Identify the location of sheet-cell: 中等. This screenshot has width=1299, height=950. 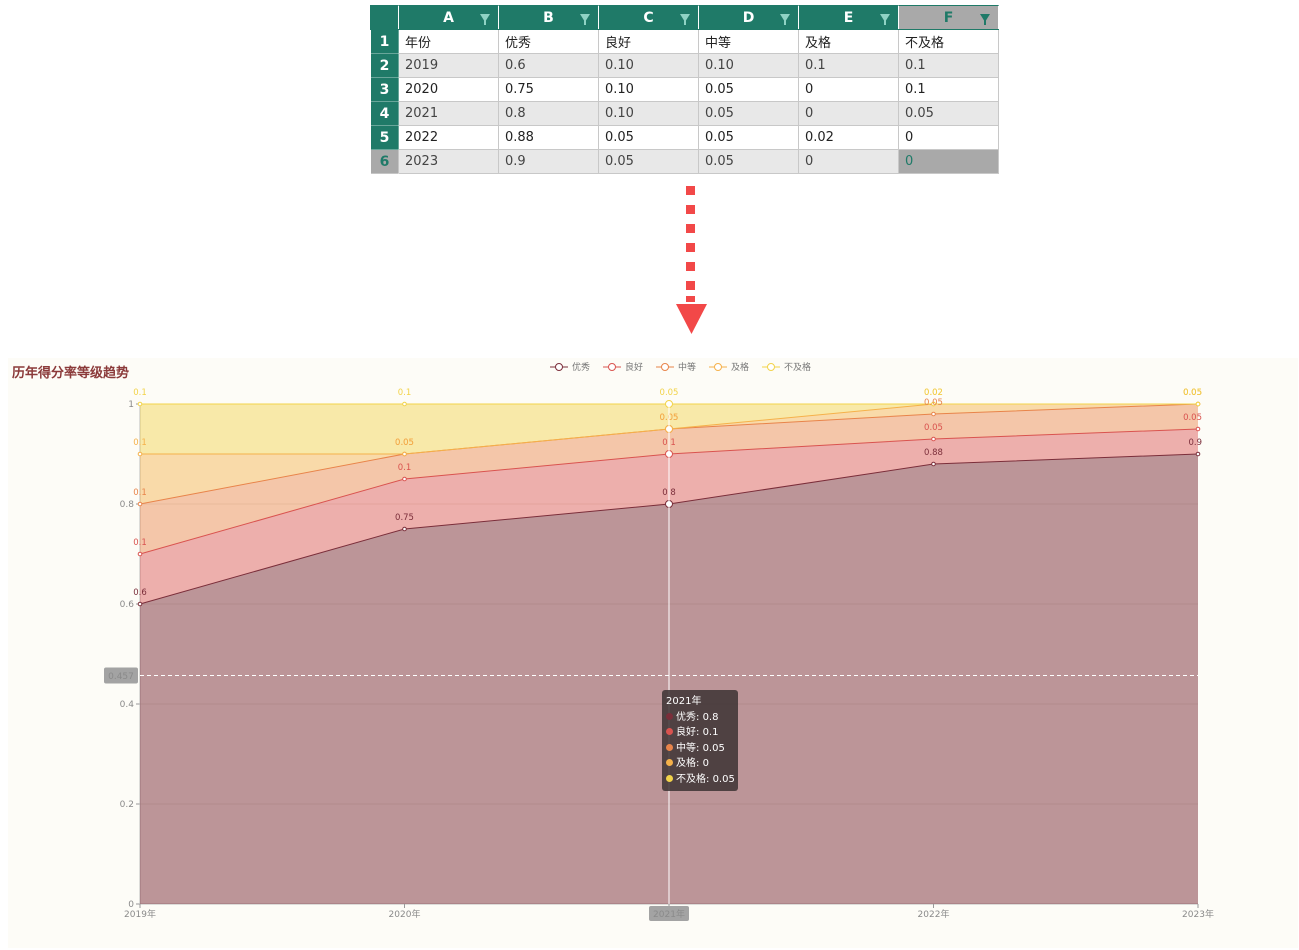
(748, 41).